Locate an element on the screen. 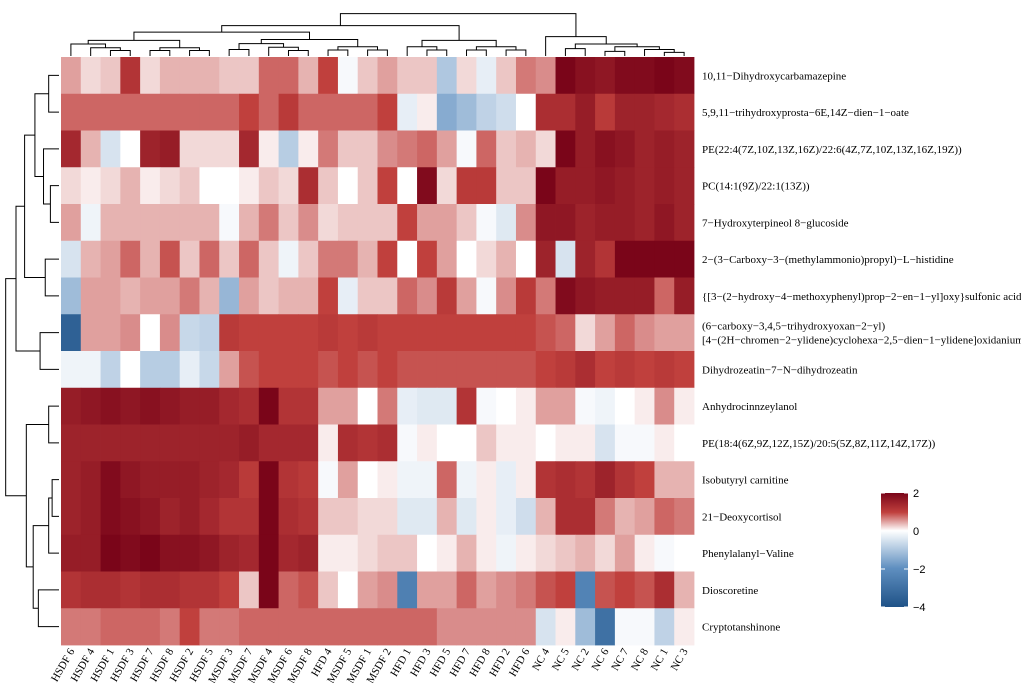 The height and width of the screenshot is (683, 1021). column-label: NC 8 is located at coordinates (640, 659).